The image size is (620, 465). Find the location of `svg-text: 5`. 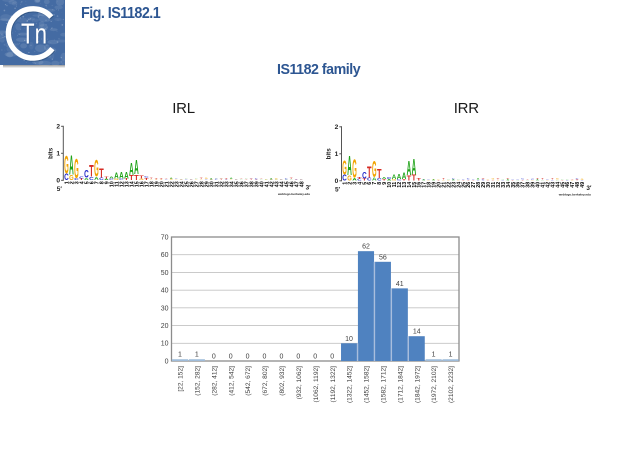

svg-text: 5 is located at coordinates (87, 182).